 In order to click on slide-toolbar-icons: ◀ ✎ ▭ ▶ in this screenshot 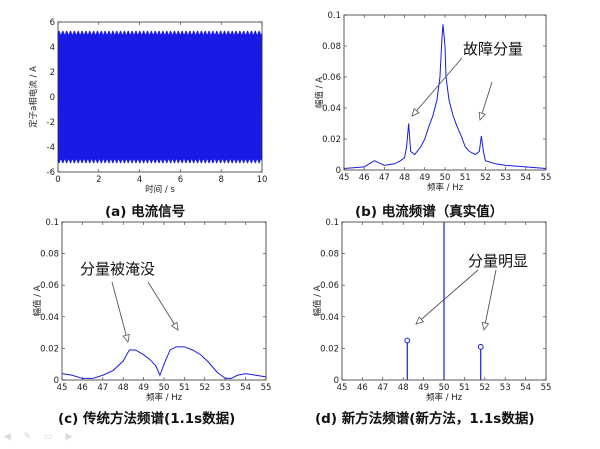, I will do `click(41, 437)`.